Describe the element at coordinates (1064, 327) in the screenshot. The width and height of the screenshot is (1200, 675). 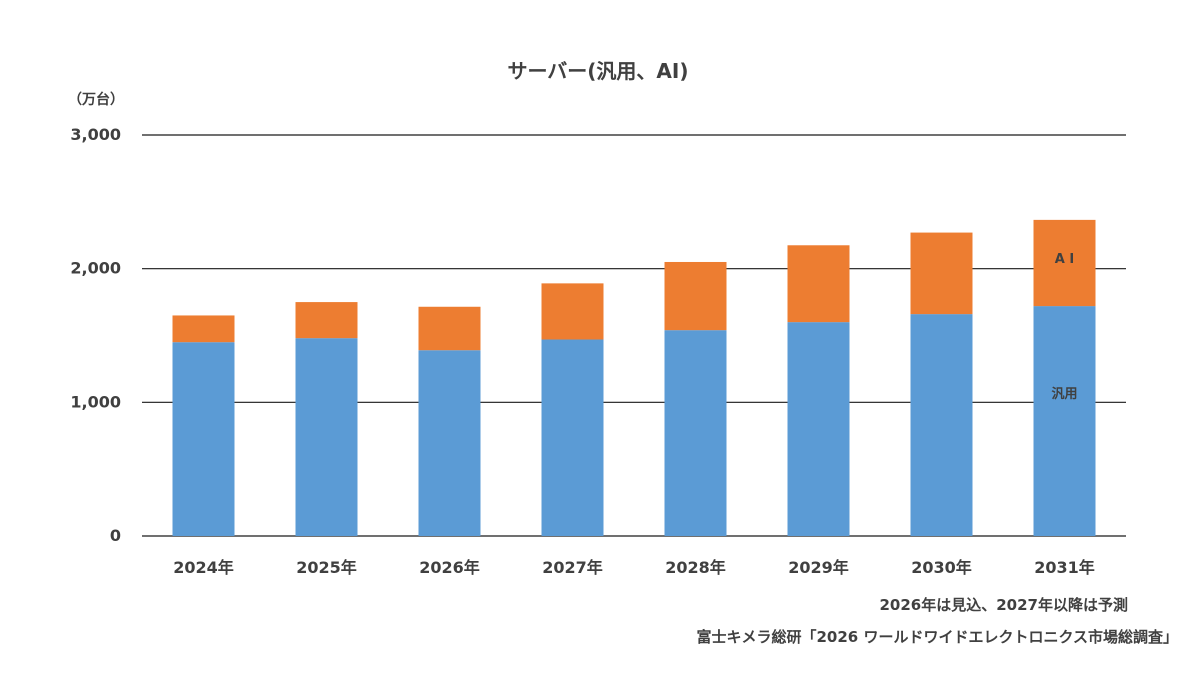
I see `series-labels: 汎用 A I` at that location.